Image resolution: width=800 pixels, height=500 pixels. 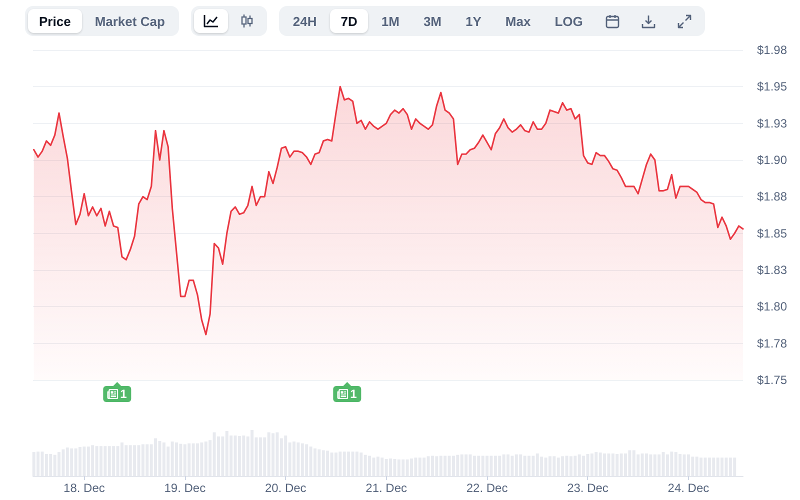 What do you see at coordinates (689, 488) in the screenshot?
I see `x-tick-label: 24. Dec` at bounding box center [689, 488].